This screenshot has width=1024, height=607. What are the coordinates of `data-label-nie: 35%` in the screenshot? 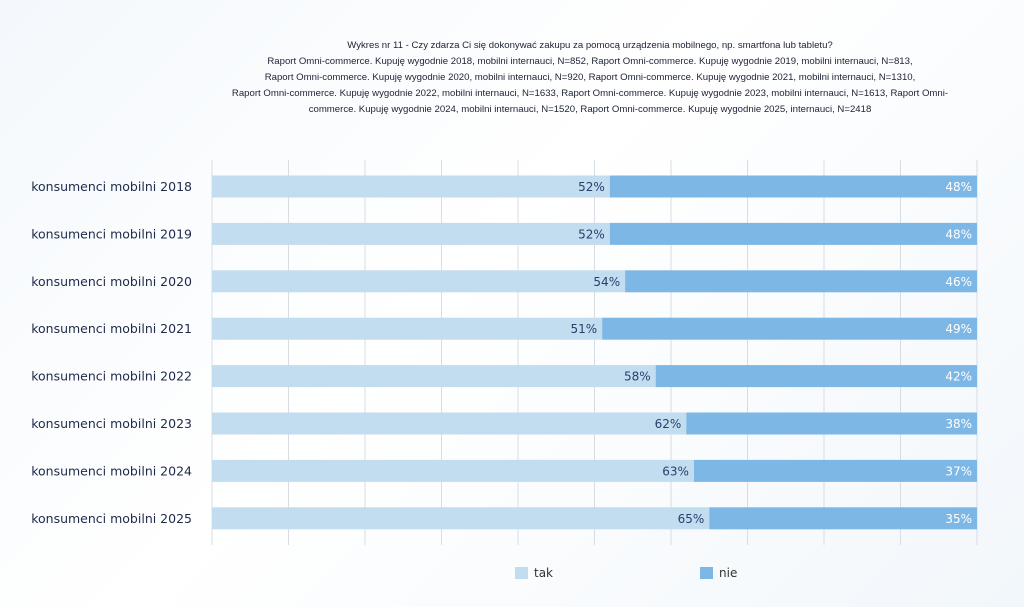 It's located at (958, 519).